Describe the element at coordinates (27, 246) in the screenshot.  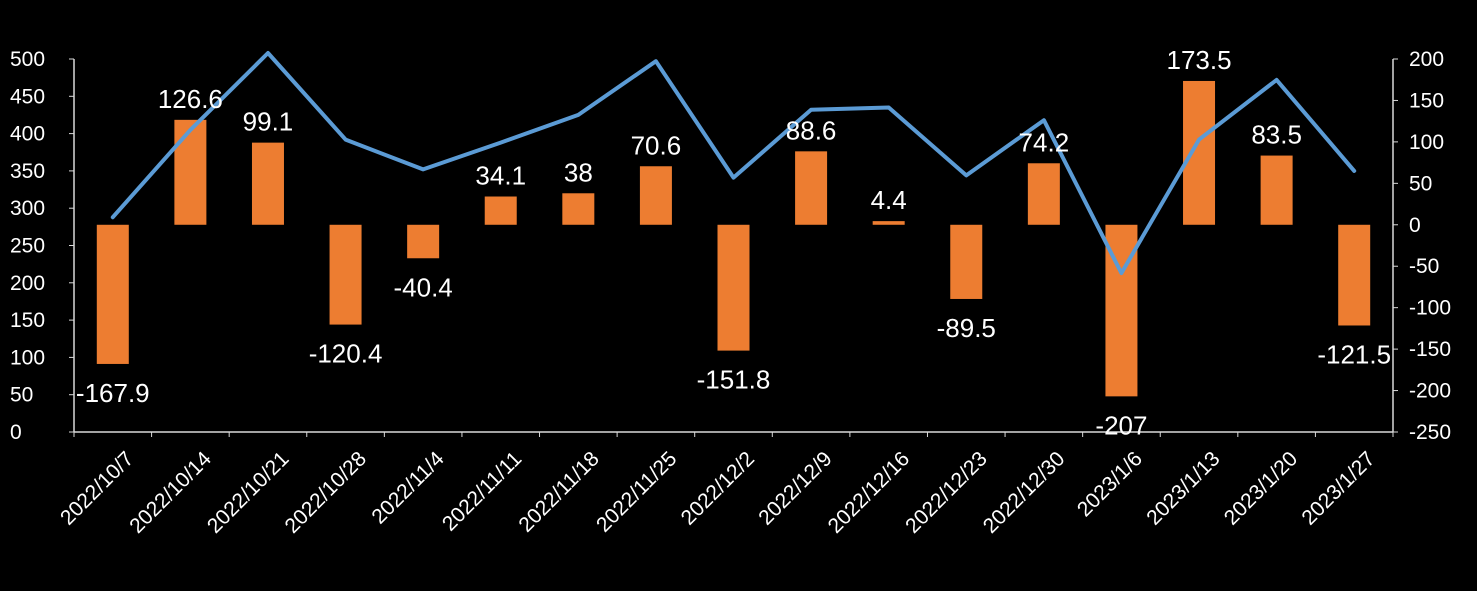
I see `left-tick-label: 250` at that location.